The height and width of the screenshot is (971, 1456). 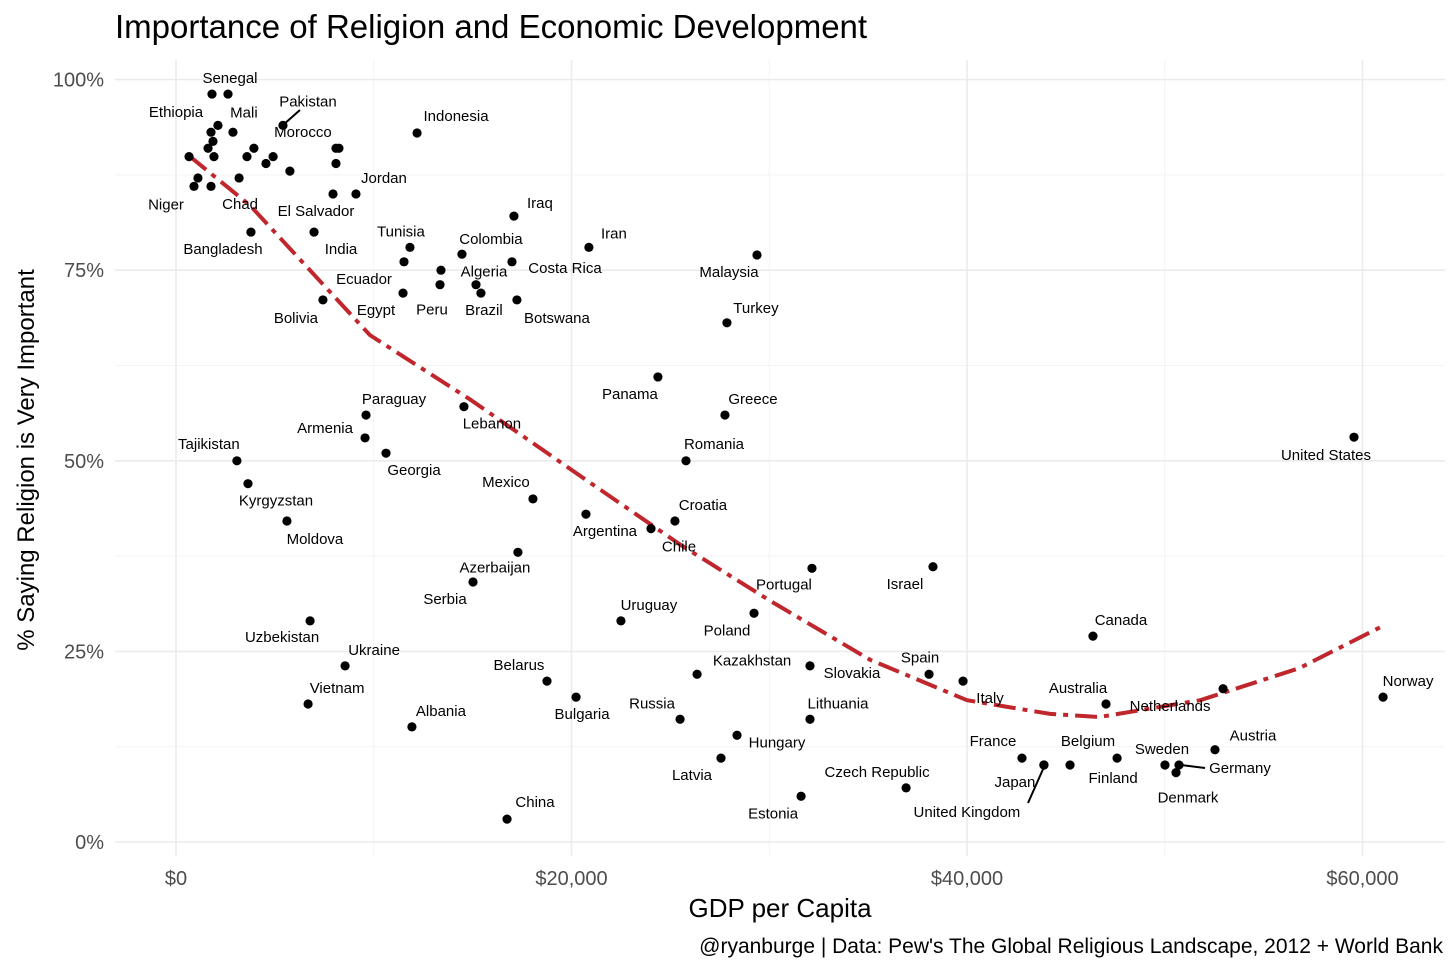 What do you see at coordinates (752, 399) in the screenshot?
I see `point-label: Greece` at bounding box center [752, 399].